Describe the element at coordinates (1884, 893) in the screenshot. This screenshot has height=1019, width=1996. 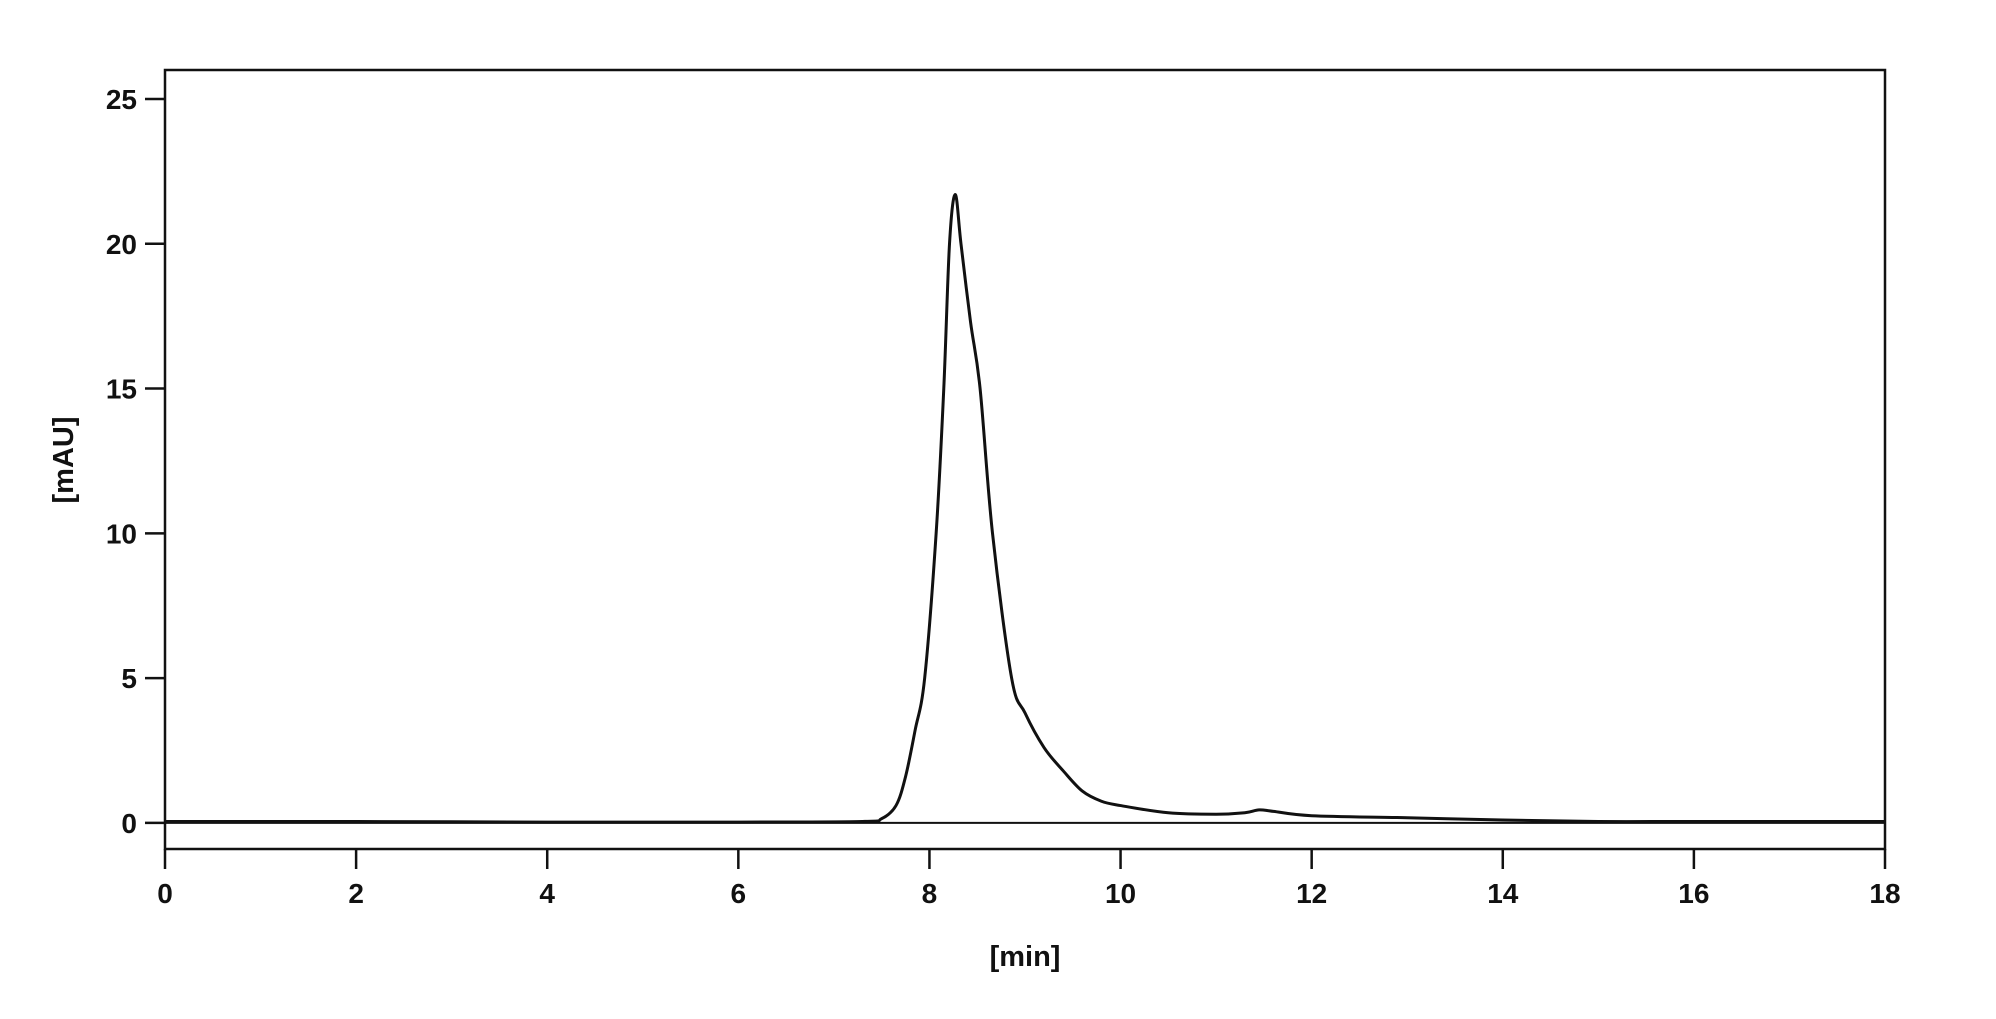
I see `x-tick-label: 18` at that location.